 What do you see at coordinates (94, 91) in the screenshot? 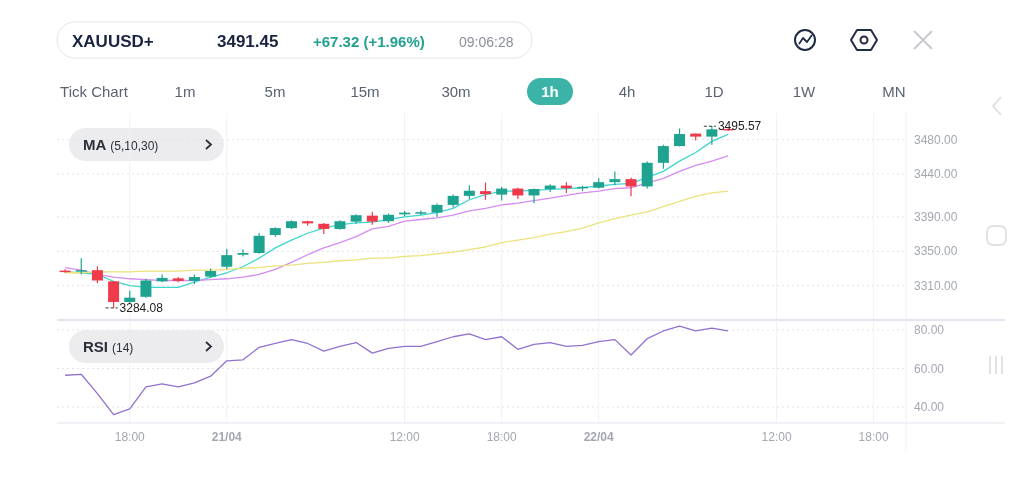
I see `text: Tick Chart` at bounding box center [94, 91].